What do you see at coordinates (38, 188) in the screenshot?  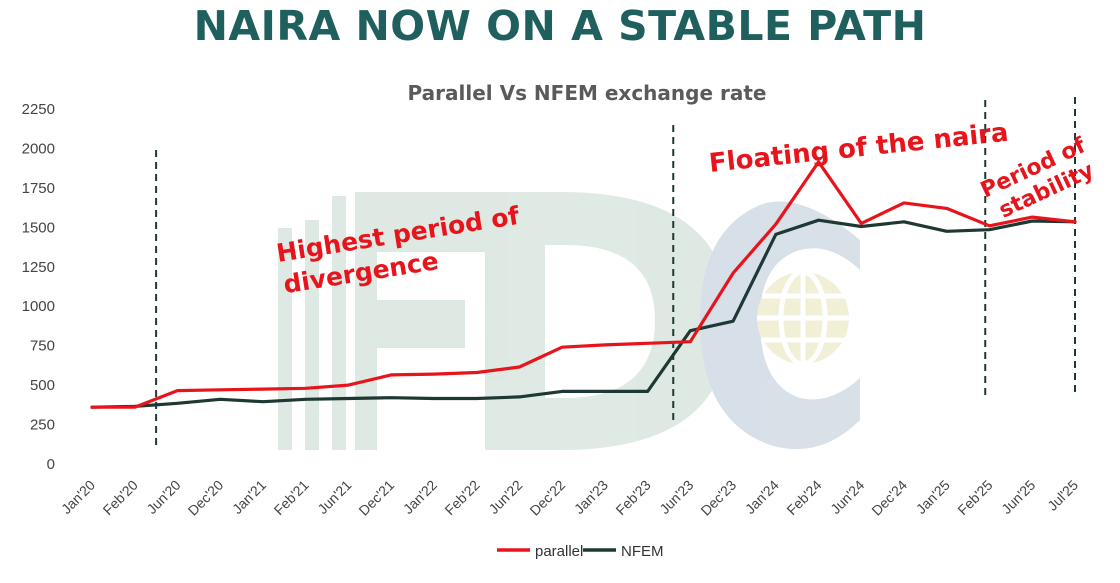 I see `y-tick-label: 1750` at bounding box center [38, 188].